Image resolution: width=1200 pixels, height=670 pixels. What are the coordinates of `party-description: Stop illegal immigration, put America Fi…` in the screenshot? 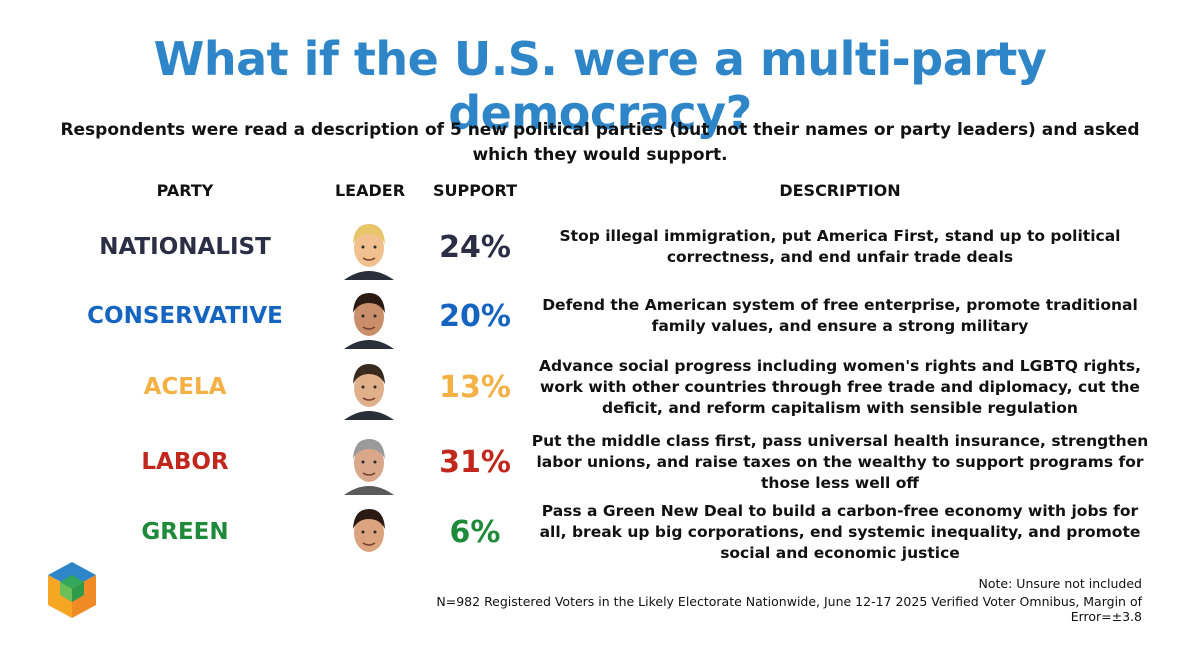 It's located at (840, 246).